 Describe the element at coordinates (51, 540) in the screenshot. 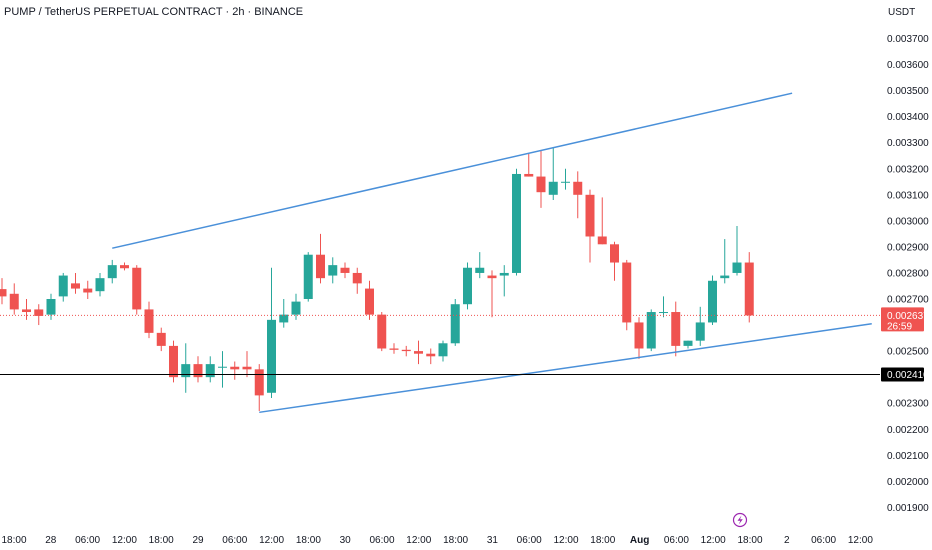

I see `x-tick-label: 28` at that location.